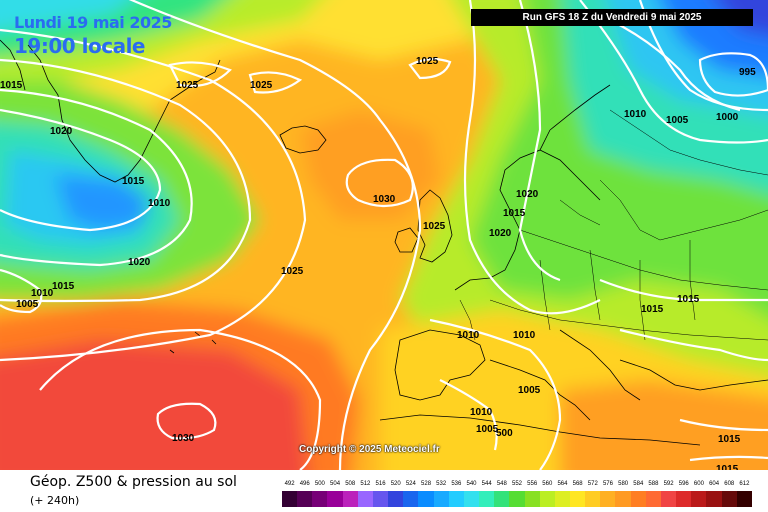 The width and height of the screenshot is (768, 512). Describe the element at coordinates (562, 484) in the screenshot. I see `legend-label: 564` at that location.